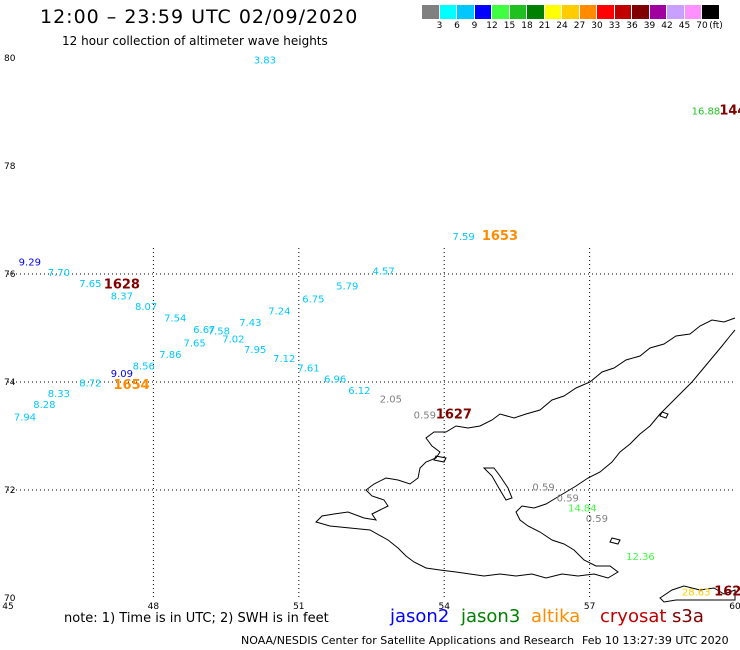  Describe the element at coordinates (640, 557) in the screenshot. I see `wave-height-value: 12.36` at that location.